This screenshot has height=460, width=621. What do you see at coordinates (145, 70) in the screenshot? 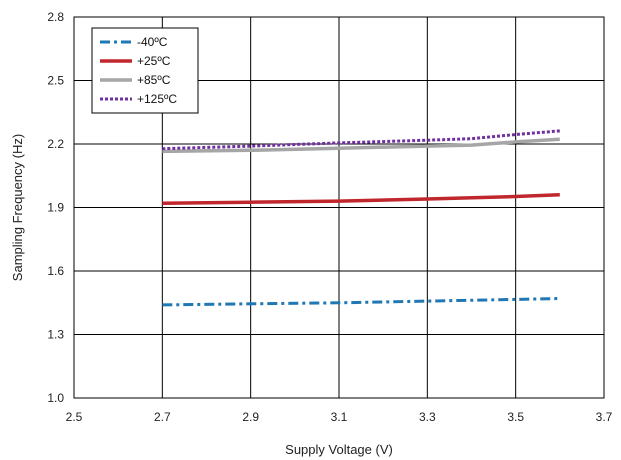
I see `legend: -40ºC +25ºC +85ºC +125ºC` at bounding box center [145, 70].